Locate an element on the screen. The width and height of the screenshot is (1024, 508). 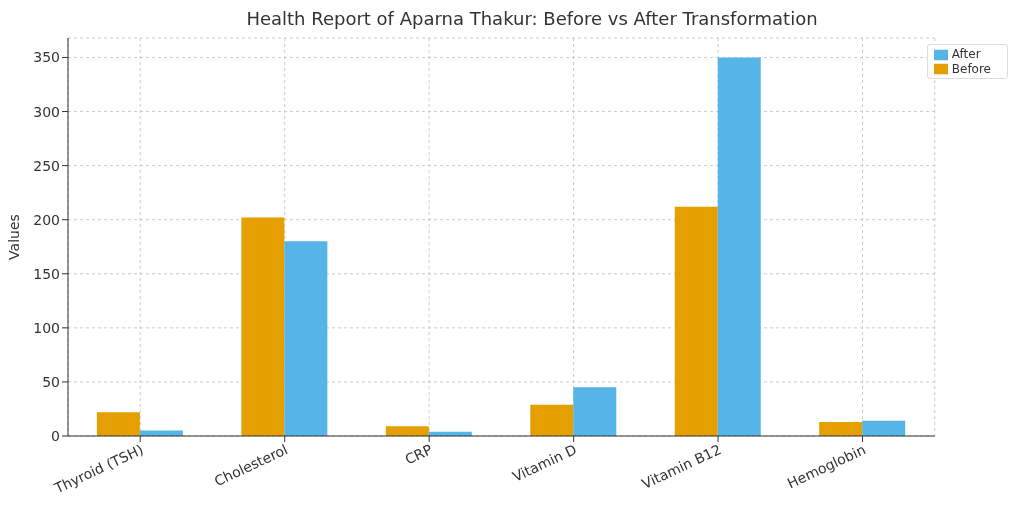
y-tick-label: 0 is located at coordinates (55, 435).